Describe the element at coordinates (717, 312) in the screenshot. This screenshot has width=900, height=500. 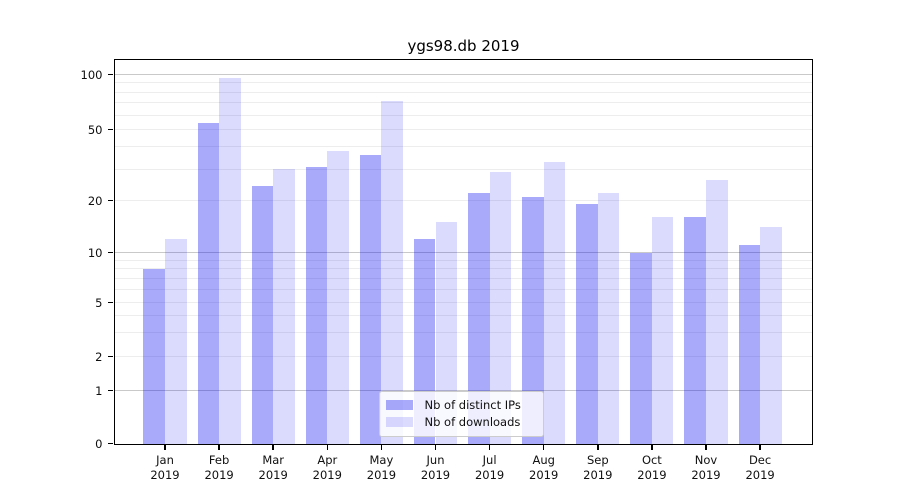
I see `bar-downloads-nov` at that location.